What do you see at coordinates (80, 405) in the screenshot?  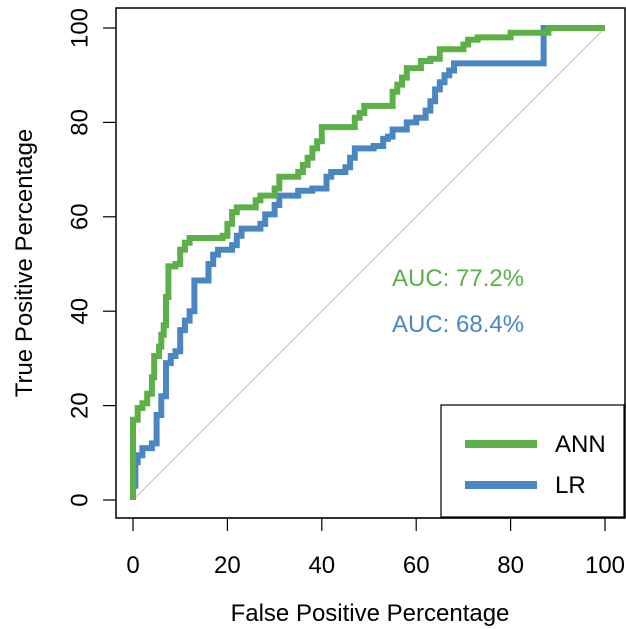 I see `y-tick-label: 20` at bounding box center [80, 405].